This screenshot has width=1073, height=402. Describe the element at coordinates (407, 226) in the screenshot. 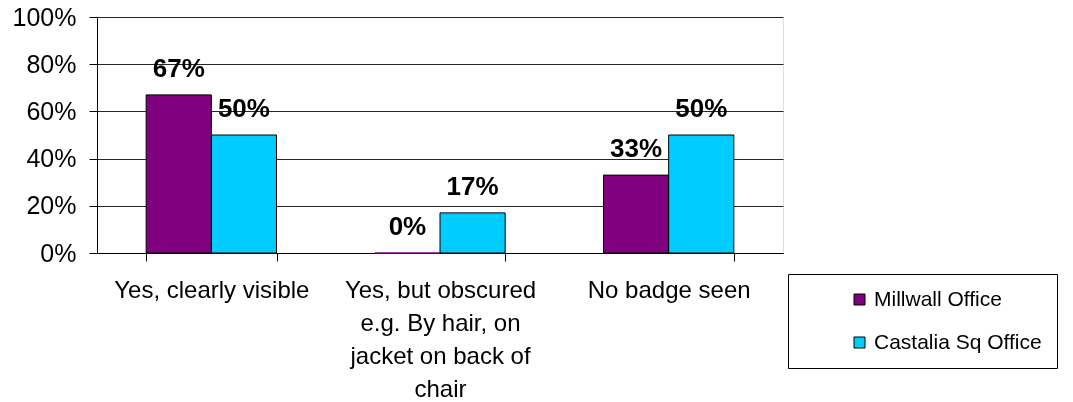

I see `data-label: 0%` at that location.